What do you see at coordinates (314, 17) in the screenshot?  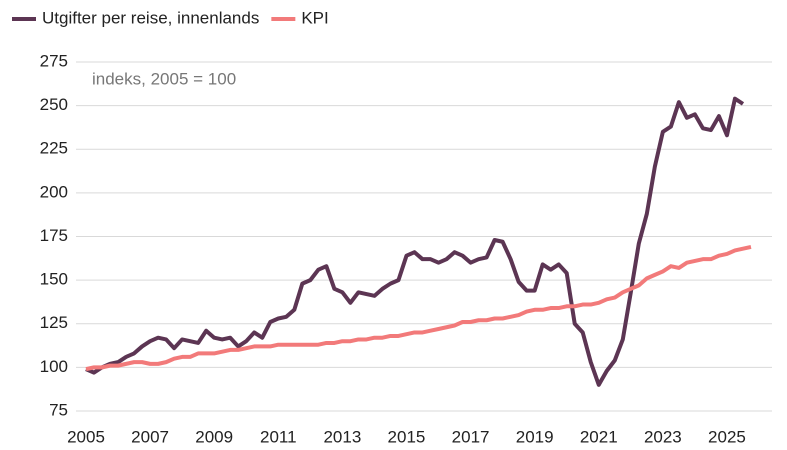 I see `legend-label: KPI` at bounding box center [314, 17].